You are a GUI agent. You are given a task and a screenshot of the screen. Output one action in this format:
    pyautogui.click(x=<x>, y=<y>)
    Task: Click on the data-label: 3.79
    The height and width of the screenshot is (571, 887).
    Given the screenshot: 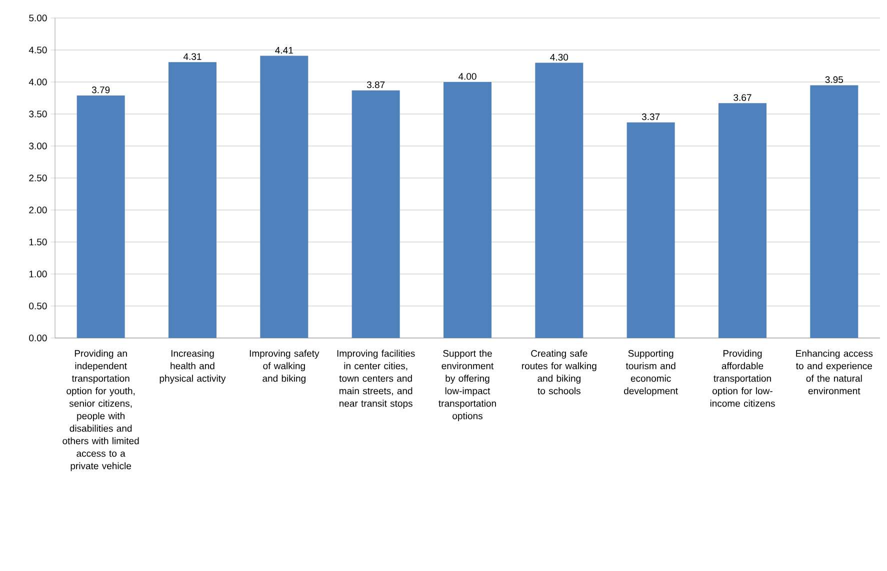 What is the action you would take?
    pyautogui.click(x=101, y=90)
    